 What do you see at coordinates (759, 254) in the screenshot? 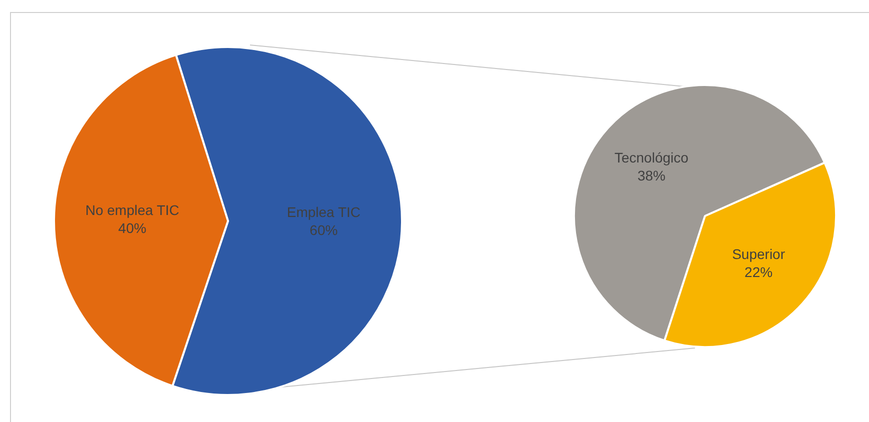
I see `slice-label: Superior` at bounding box center [759, 254].